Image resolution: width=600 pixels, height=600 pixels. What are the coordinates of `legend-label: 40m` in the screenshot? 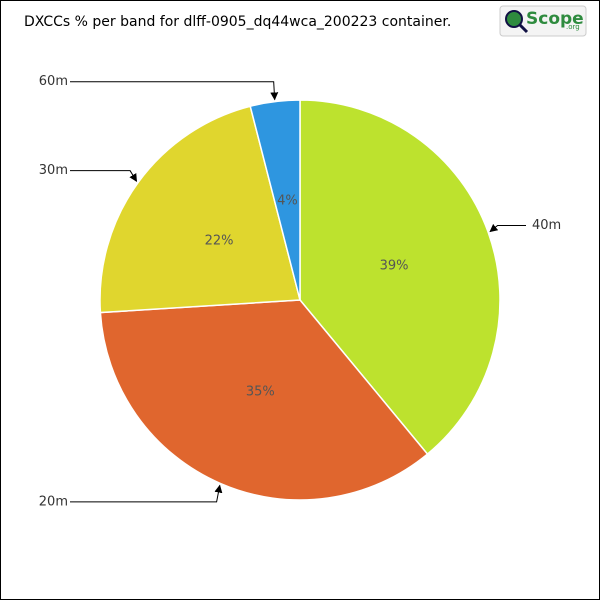 It's located at (546, 225).